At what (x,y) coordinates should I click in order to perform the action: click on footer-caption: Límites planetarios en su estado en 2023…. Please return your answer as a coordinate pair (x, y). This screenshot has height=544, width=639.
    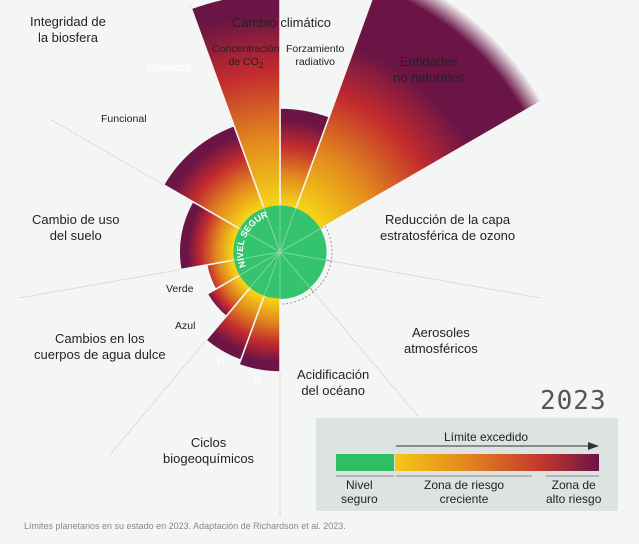
    Looking at the image, I should click on (185, 526).